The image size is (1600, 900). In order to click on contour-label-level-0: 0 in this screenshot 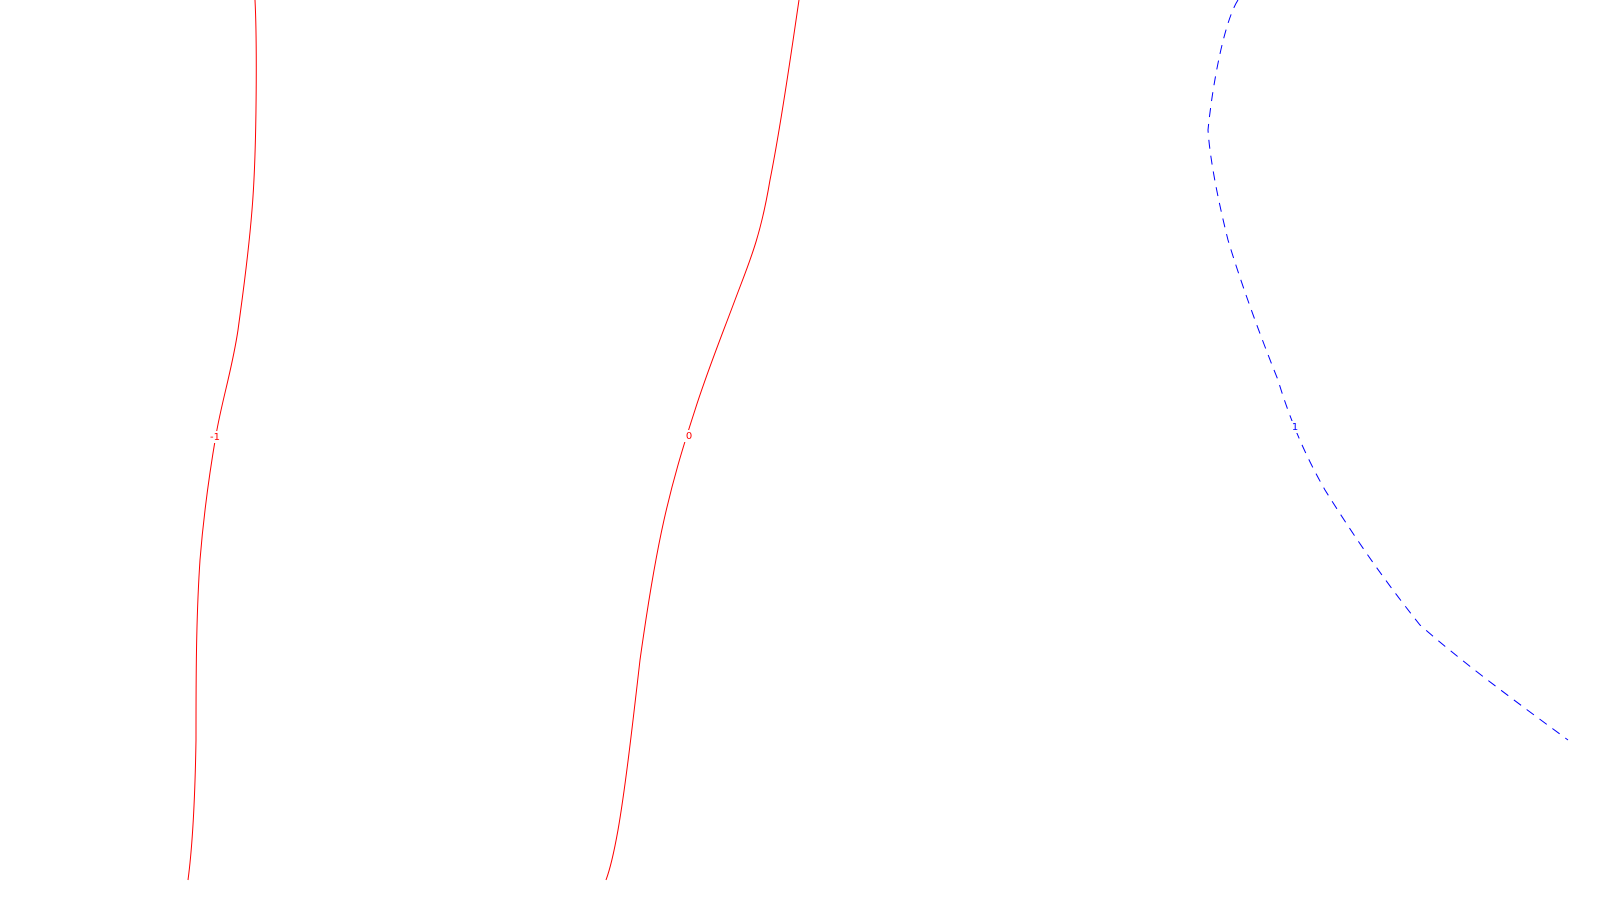, I will do `click(689, 436)`.